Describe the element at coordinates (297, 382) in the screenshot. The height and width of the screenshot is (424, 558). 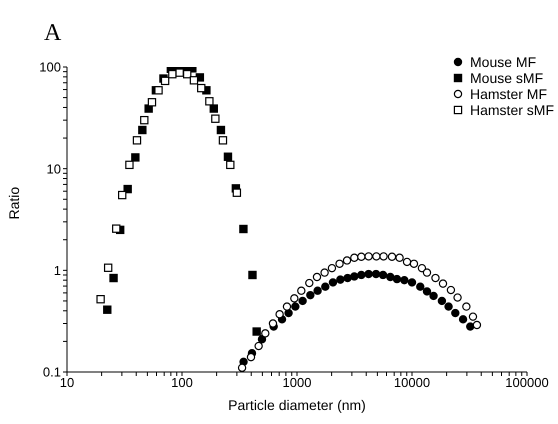
I see `x-tick-label: 1000` at that location.